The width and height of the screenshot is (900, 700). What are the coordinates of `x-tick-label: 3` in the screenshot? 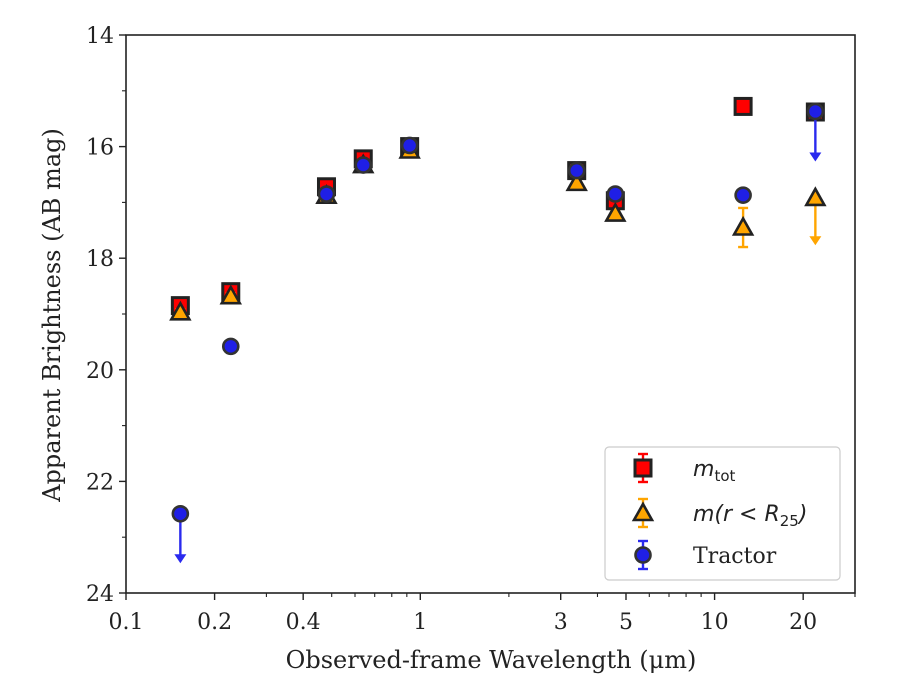 It's located at (561, 622).